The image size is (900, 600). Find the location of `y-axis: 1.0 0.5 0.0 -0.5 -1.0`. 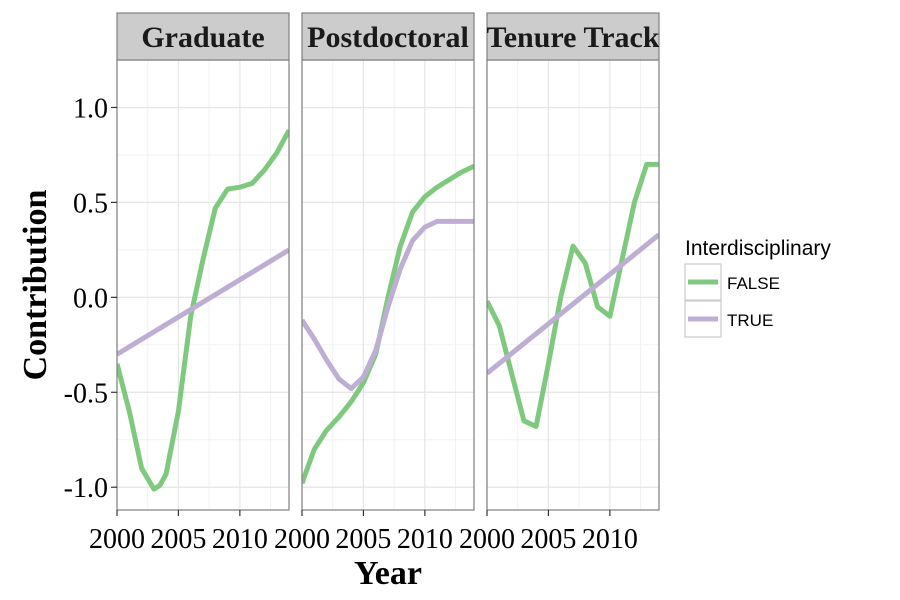

y-axis: 1.0 0.5 0.0 -0.5 -1.0 is located at coordinates (90, 298).